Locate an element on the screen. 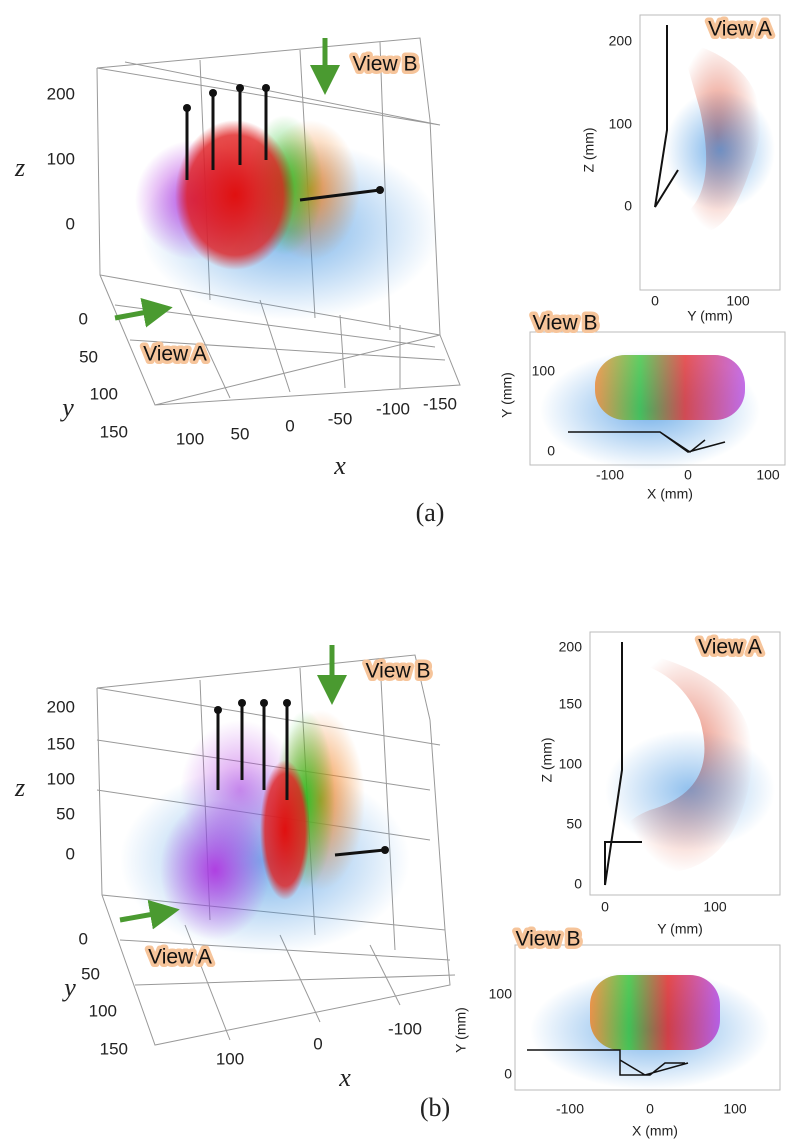  z-tick-label: 50 is located at coordinates (65, 813).